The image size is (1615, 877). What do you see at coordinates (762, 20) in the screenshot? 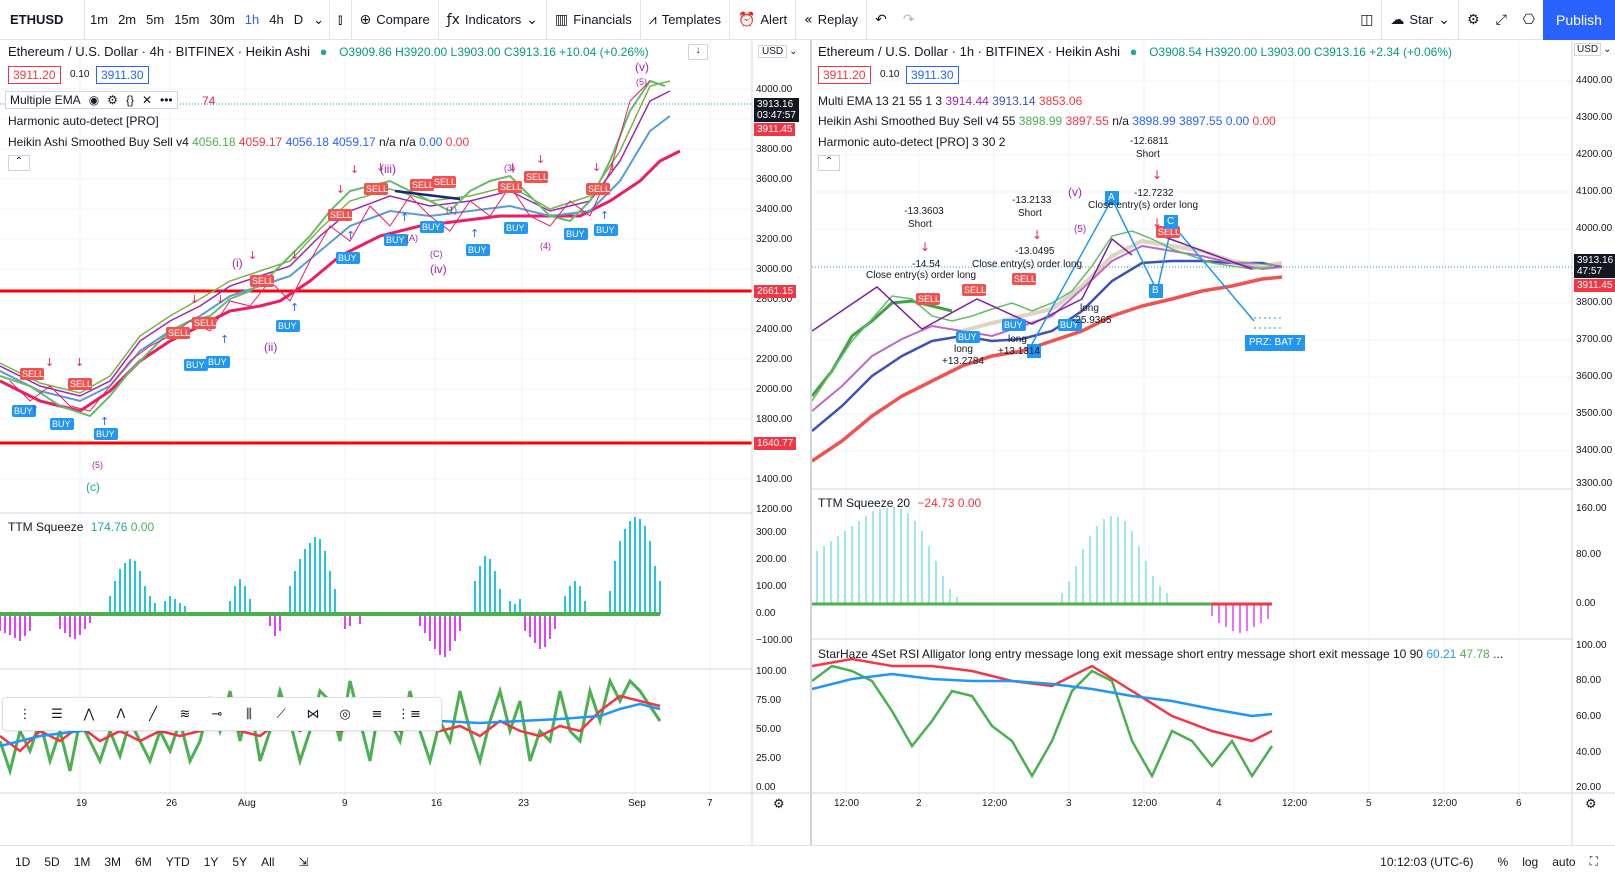
I see `alert-button: ⏰ Alert` at bounding box center [762, 20].